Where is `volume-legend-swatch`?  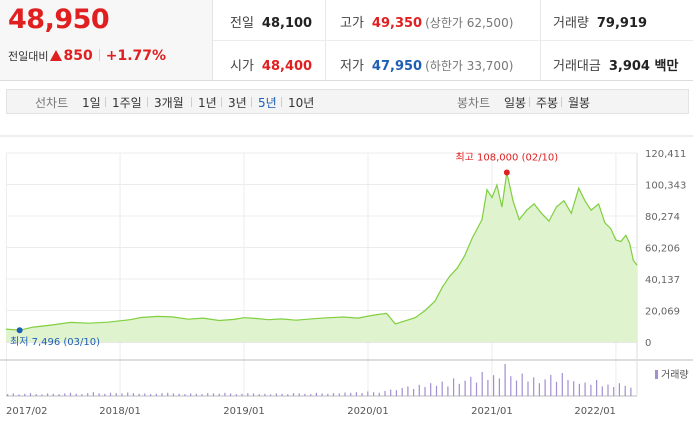
volume-legend-swatch is located at coordinates (656, 374).